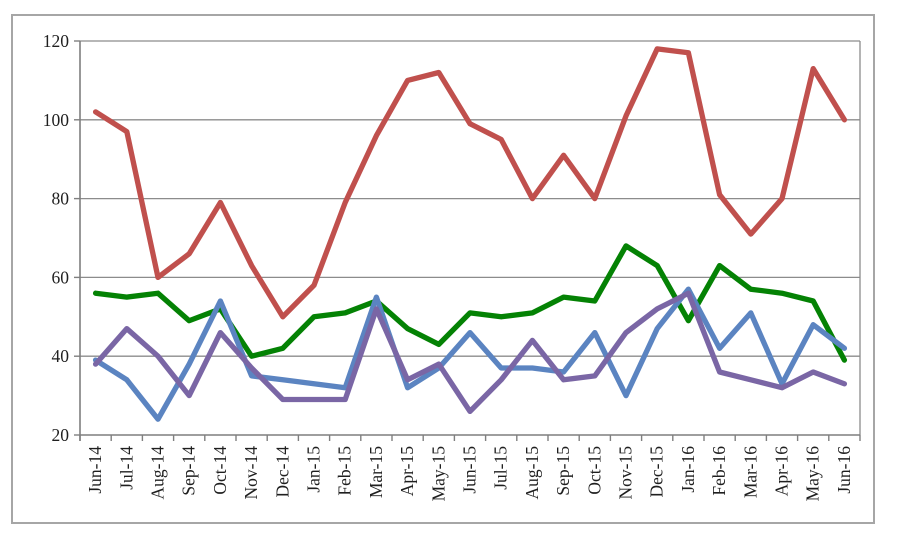  Describe the element at coordinates (61, 277) in the screenshot. I see `y-axis-label-60: 60` at that location.